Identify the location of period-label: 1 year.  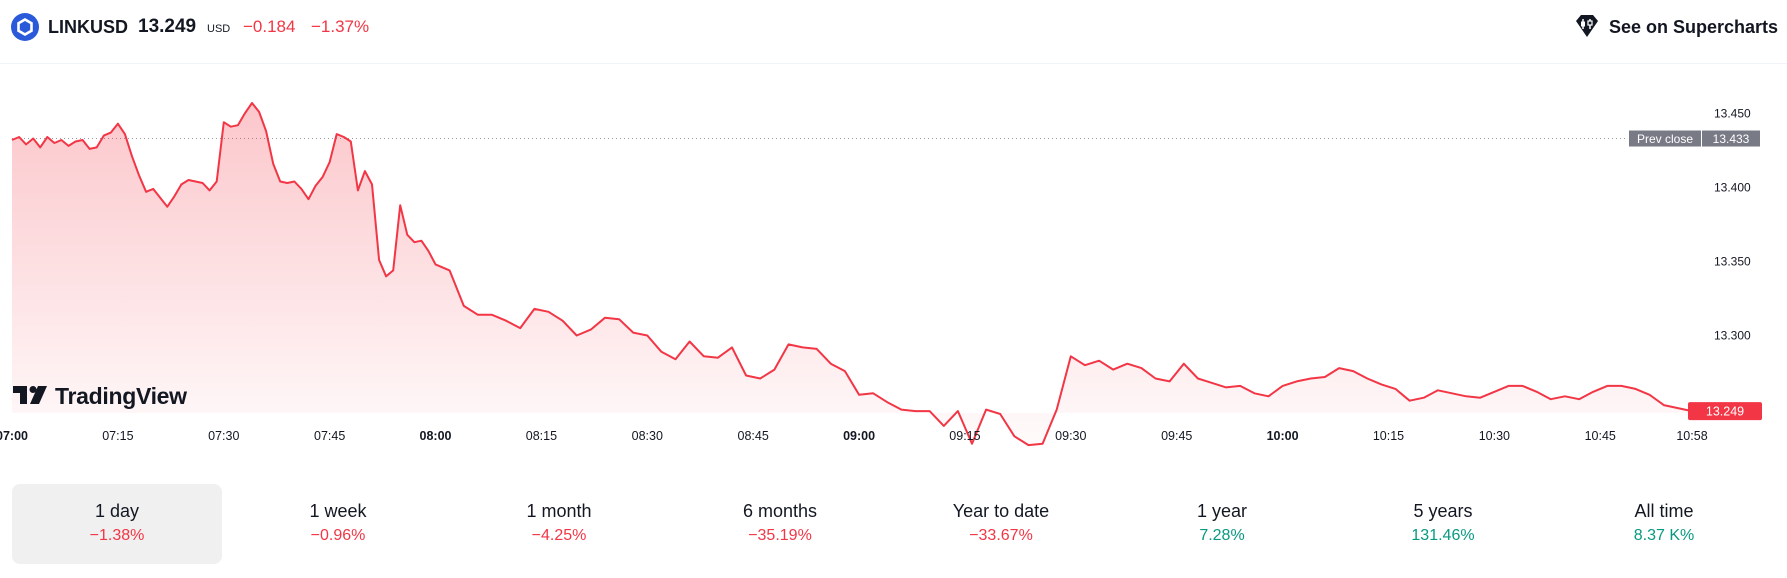
(1222, 511).